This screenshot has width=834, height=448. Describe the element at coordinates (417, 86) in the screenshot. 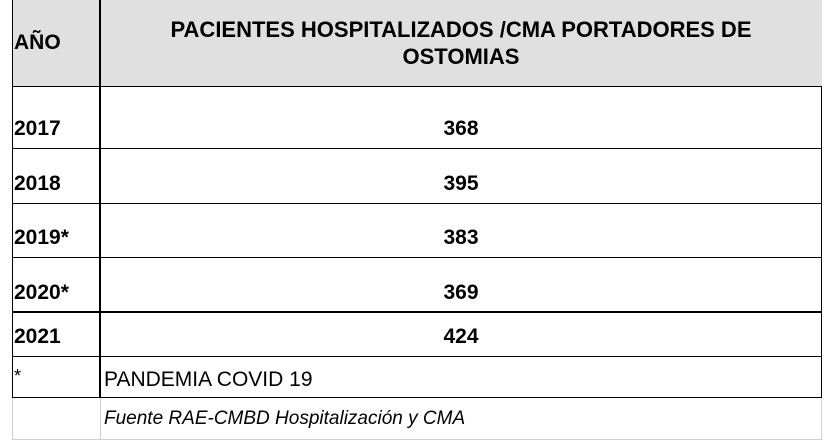

I see `header-bottom-border` at that location.